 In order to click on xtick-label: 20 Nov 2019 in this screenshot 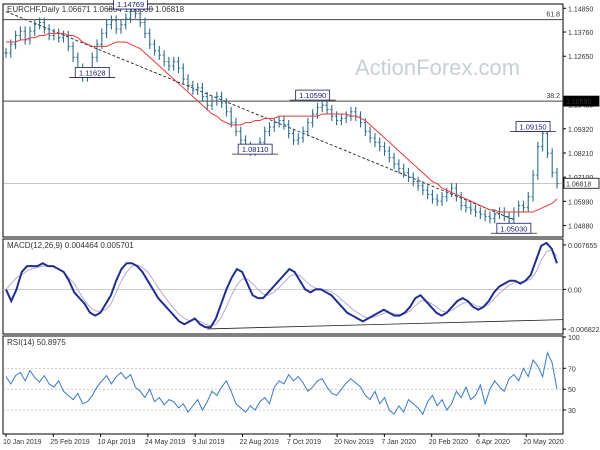, I will do `click(354, 442)`.